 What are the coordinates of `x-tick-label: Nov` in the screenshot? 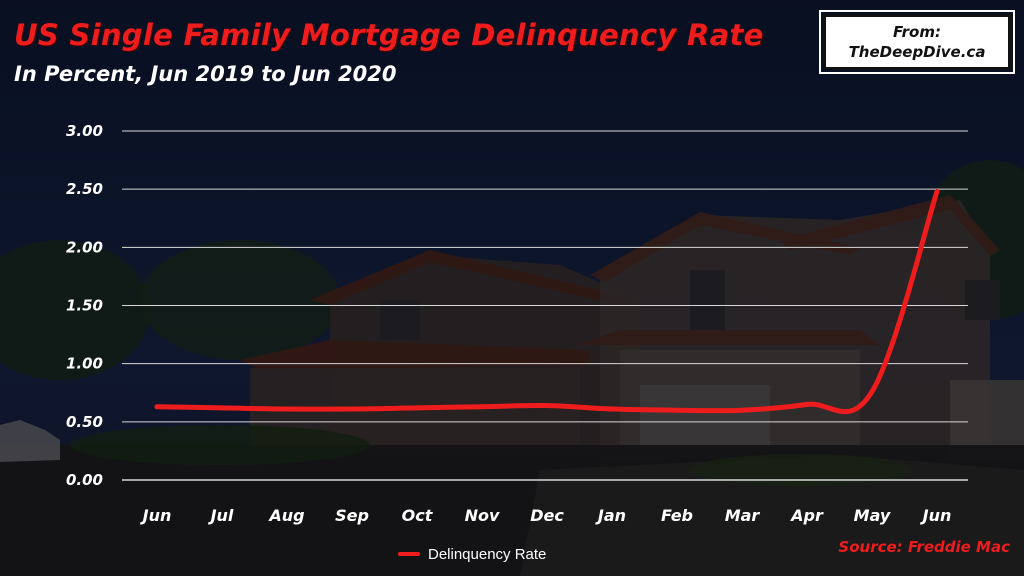 It's located at (482, 515).